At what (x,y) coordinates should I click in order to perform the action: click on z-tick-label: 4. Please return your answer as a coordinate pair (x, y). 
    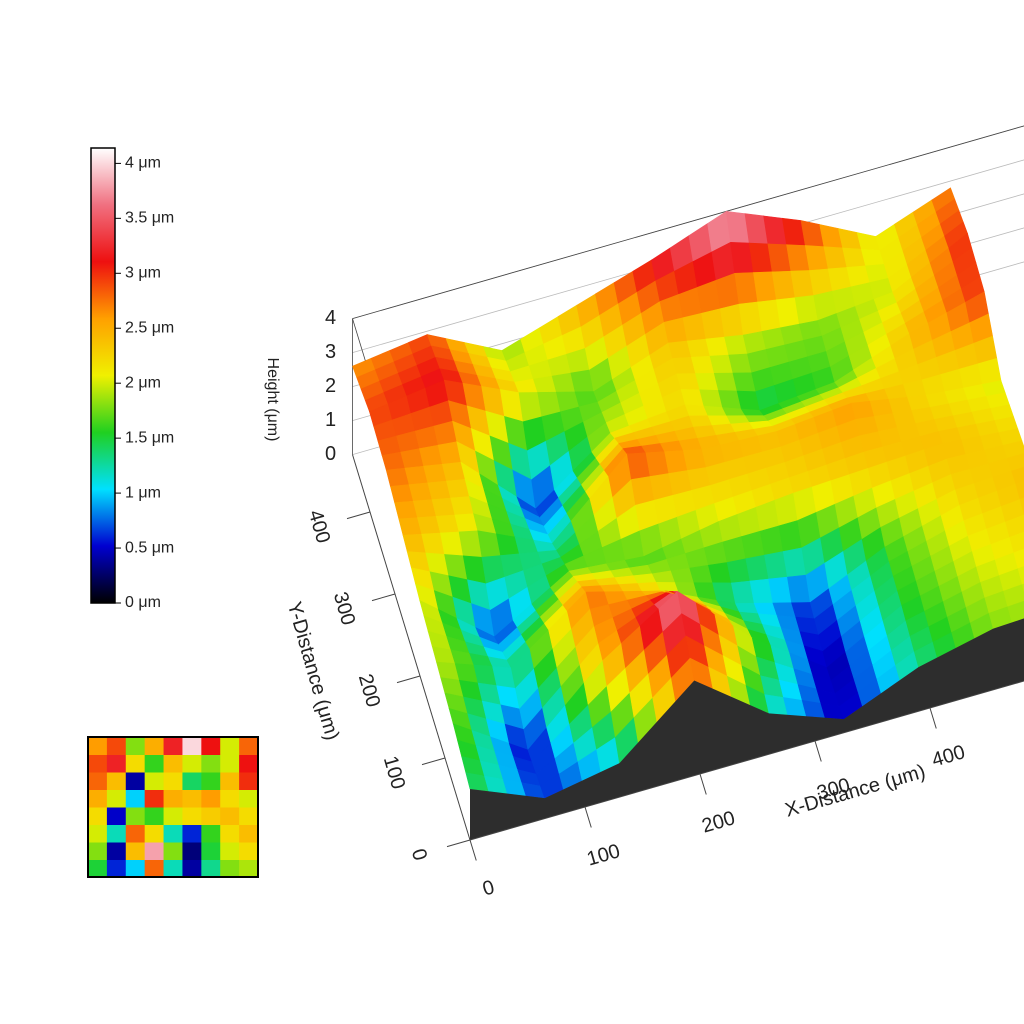
    Looking at the image, I should click on (330, 318).